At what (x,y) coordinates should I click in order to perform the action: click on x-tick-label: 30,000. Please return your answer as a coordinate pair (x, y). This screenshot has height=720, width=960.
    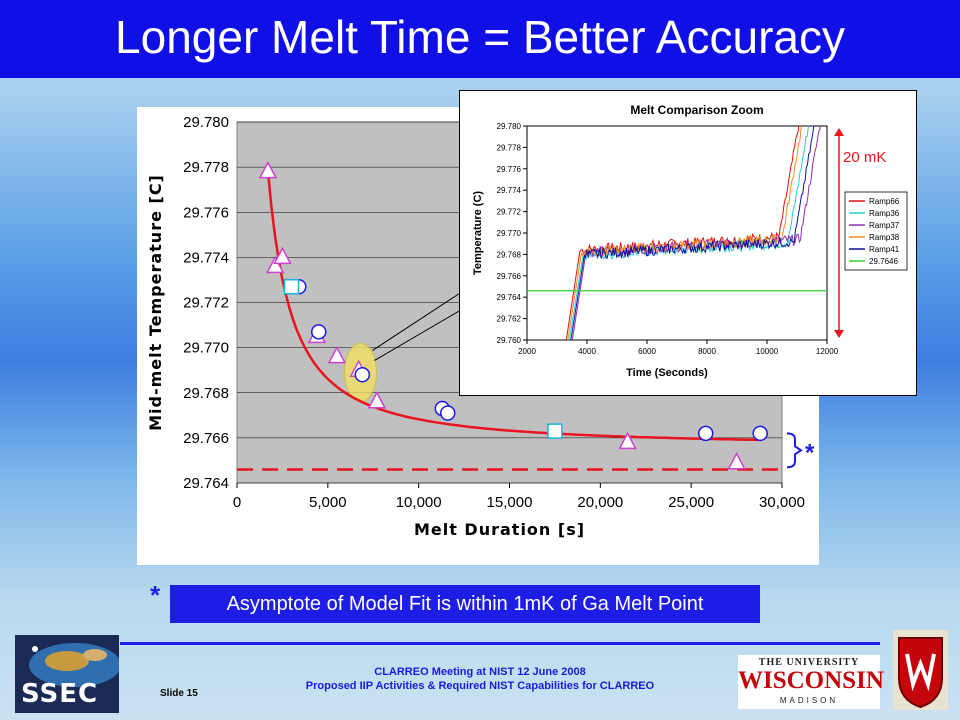
    Looking at the image, I should click on (782, 502).